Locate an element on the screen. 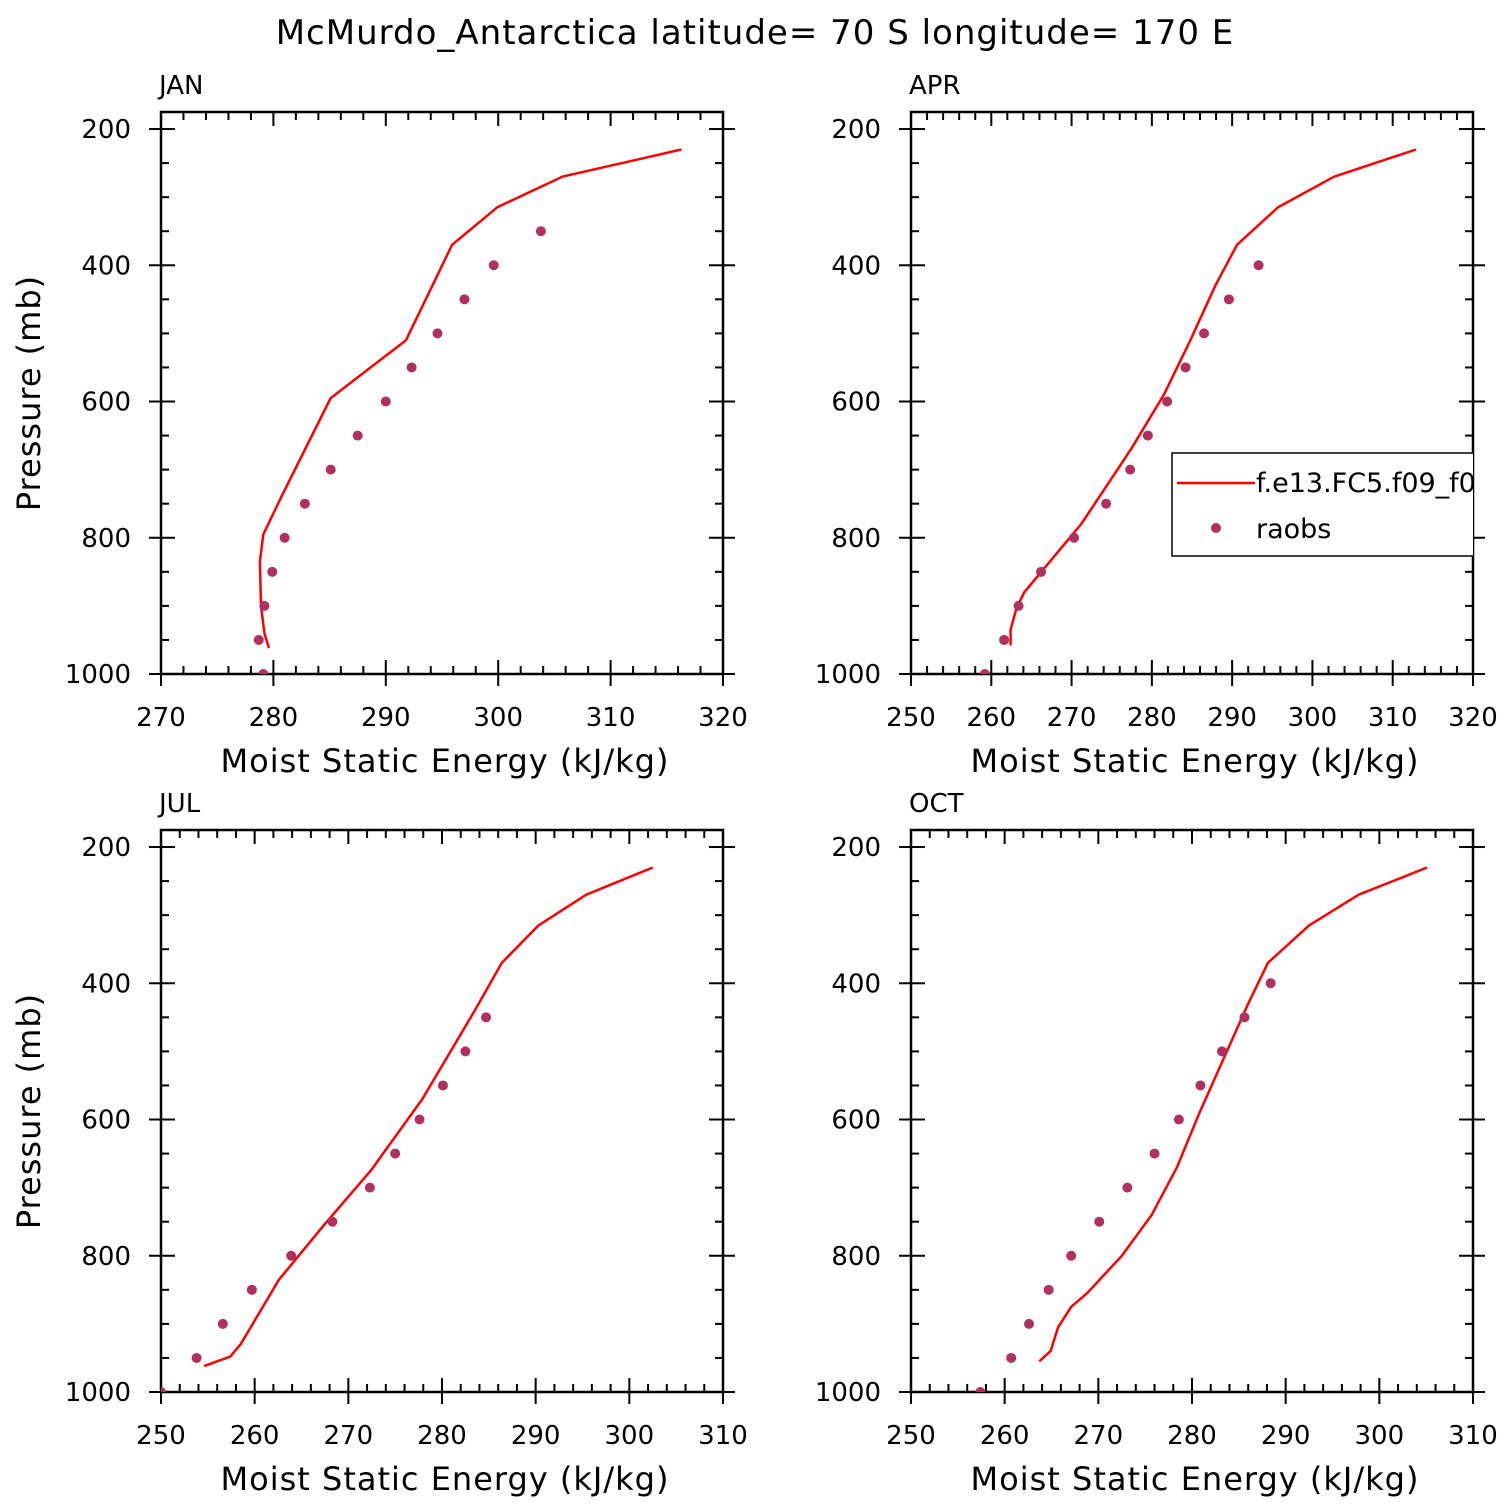 This screenshot has width=1510, height=1510. x-tick-label: 320 is located at coordinates (1473, 718).